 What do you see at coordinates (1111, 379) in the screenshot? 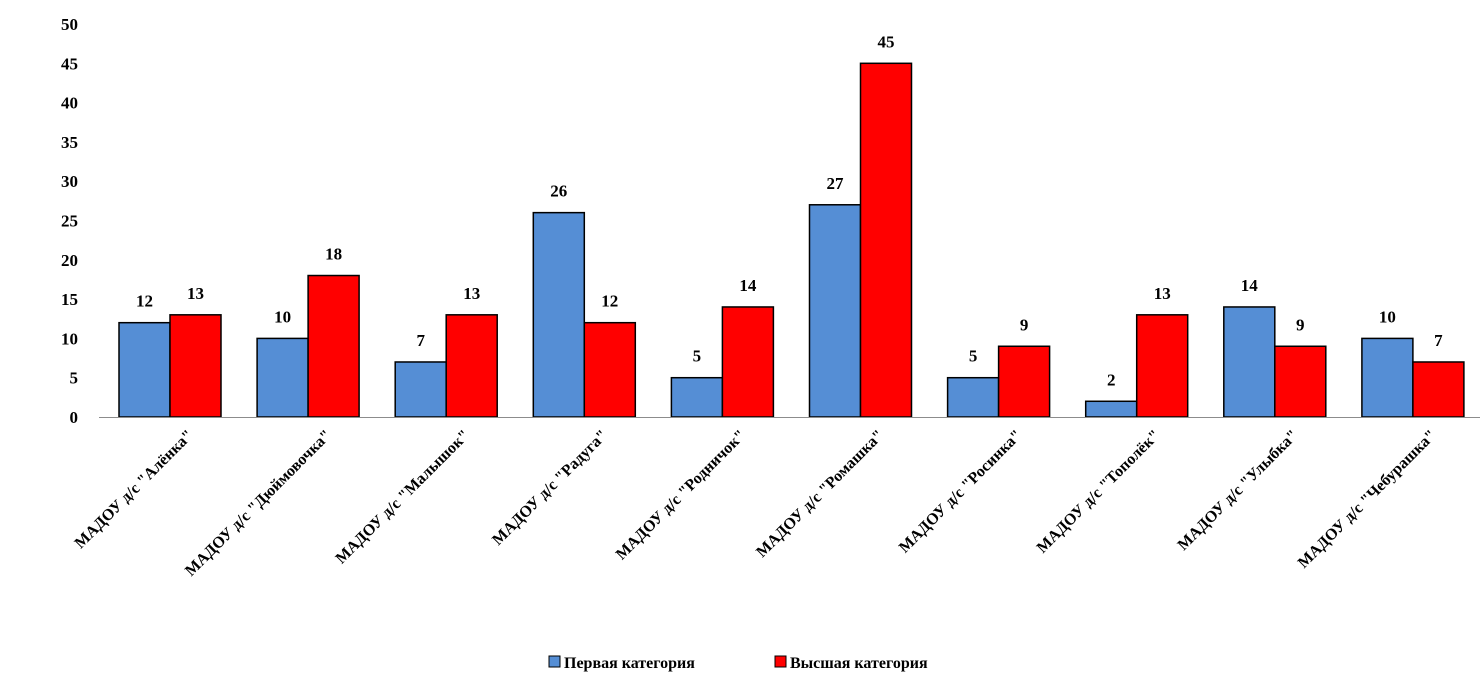
I see `data-label: 2` at bounding box center [1111, 379].